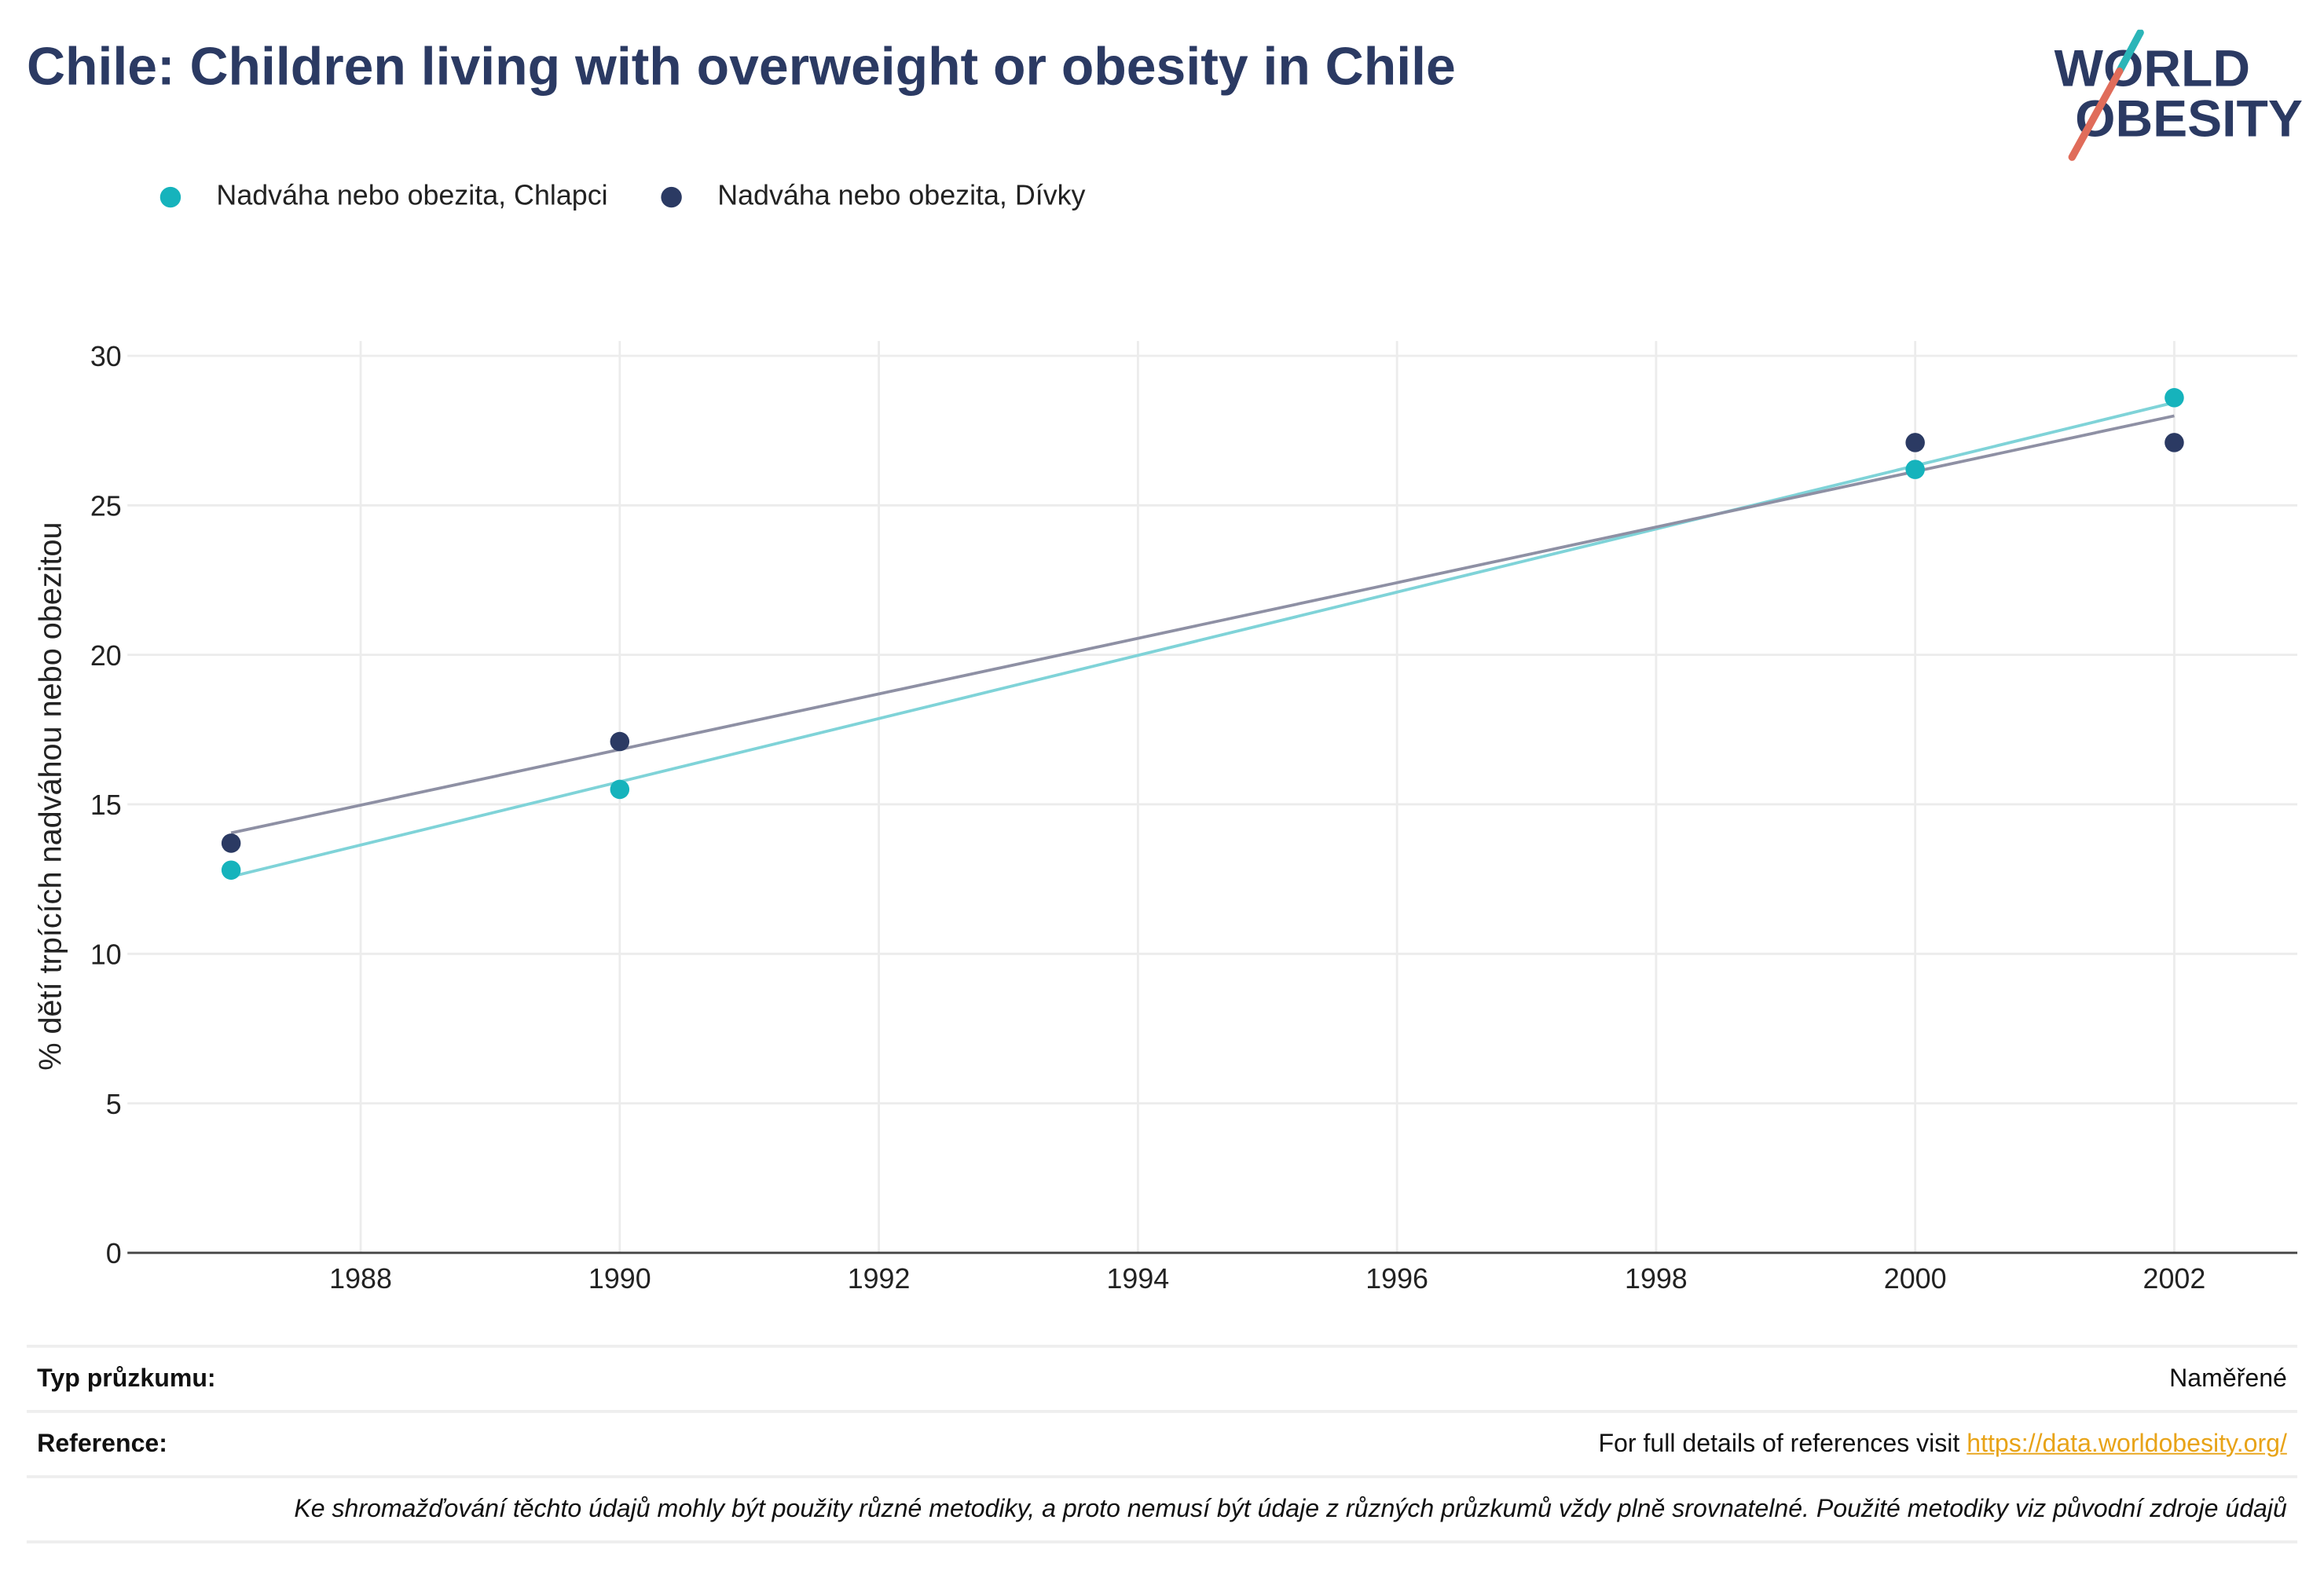  What do you see at coordinates (2152, 67) in the screenshot?
I see `logo-line1: WORLD` at bounding box center [2152, 67].